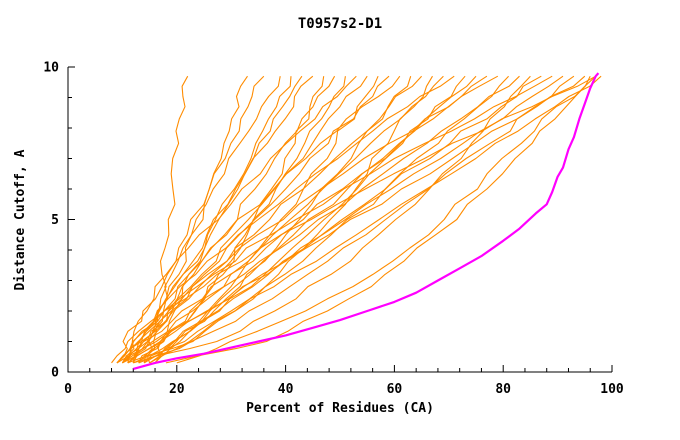 Image resolution: width=680 pixels, height=440 pixels. Describe the element at coordinates (55, 373) in the screenshot. I see `y-tick-label: 0` at that location.